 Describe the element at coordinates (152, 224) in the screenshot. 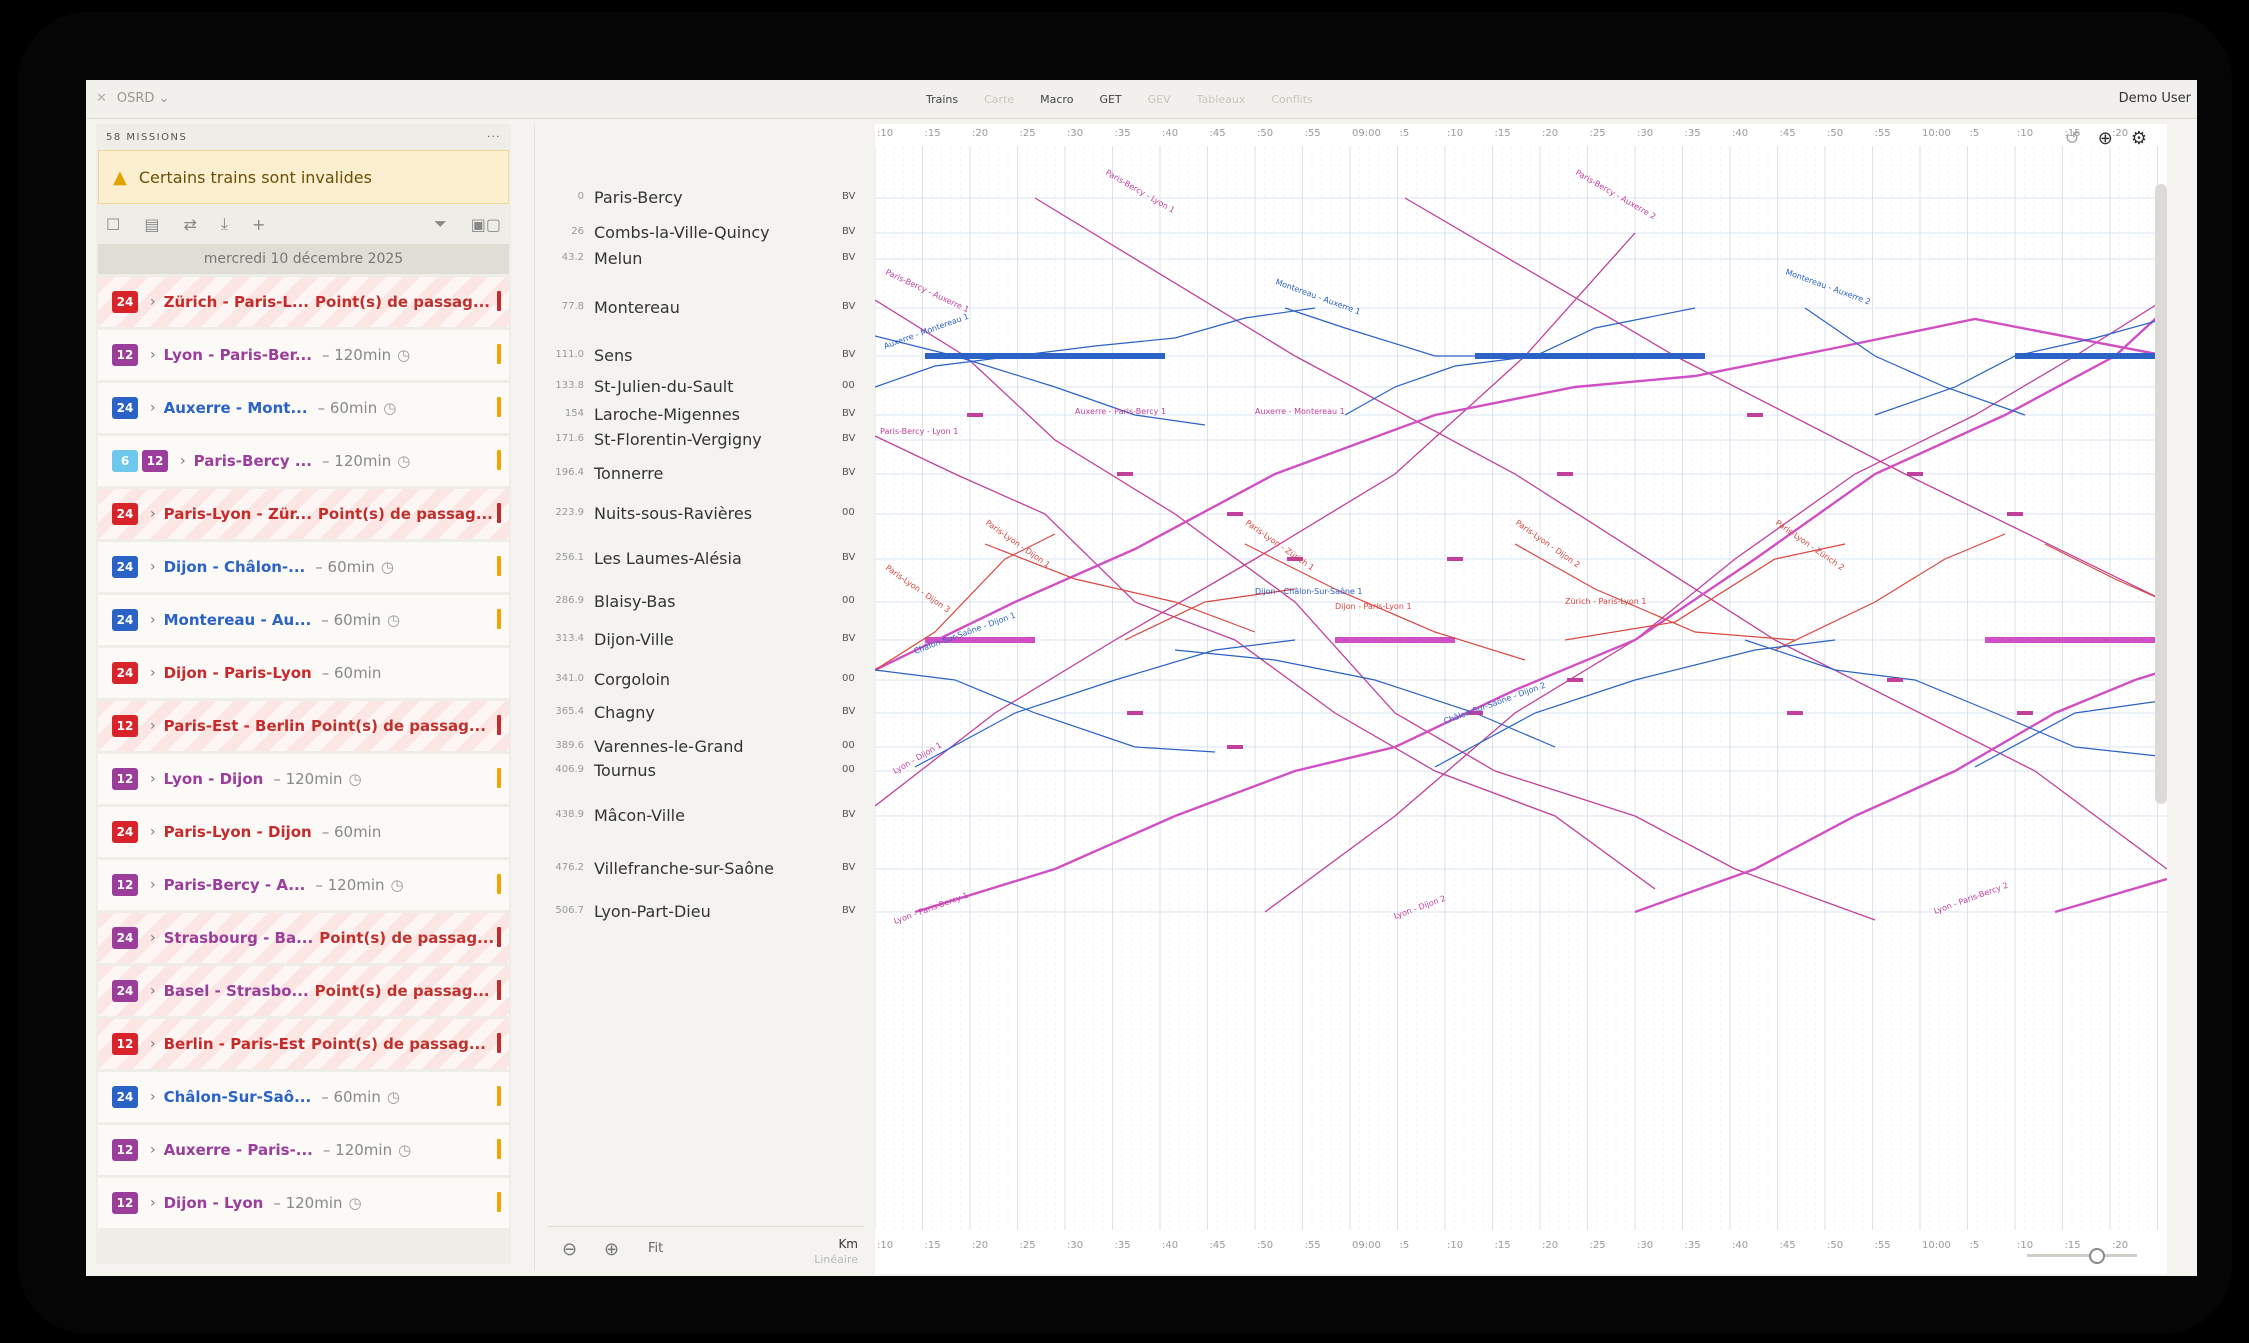

I see `edit-icon: ▤` at that location.